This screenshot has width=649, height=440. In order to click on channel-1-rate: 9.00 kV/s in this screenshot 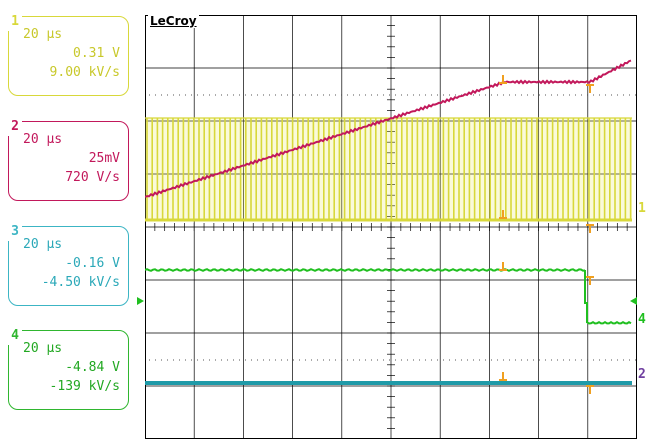, I will do `click(84, 72)`.